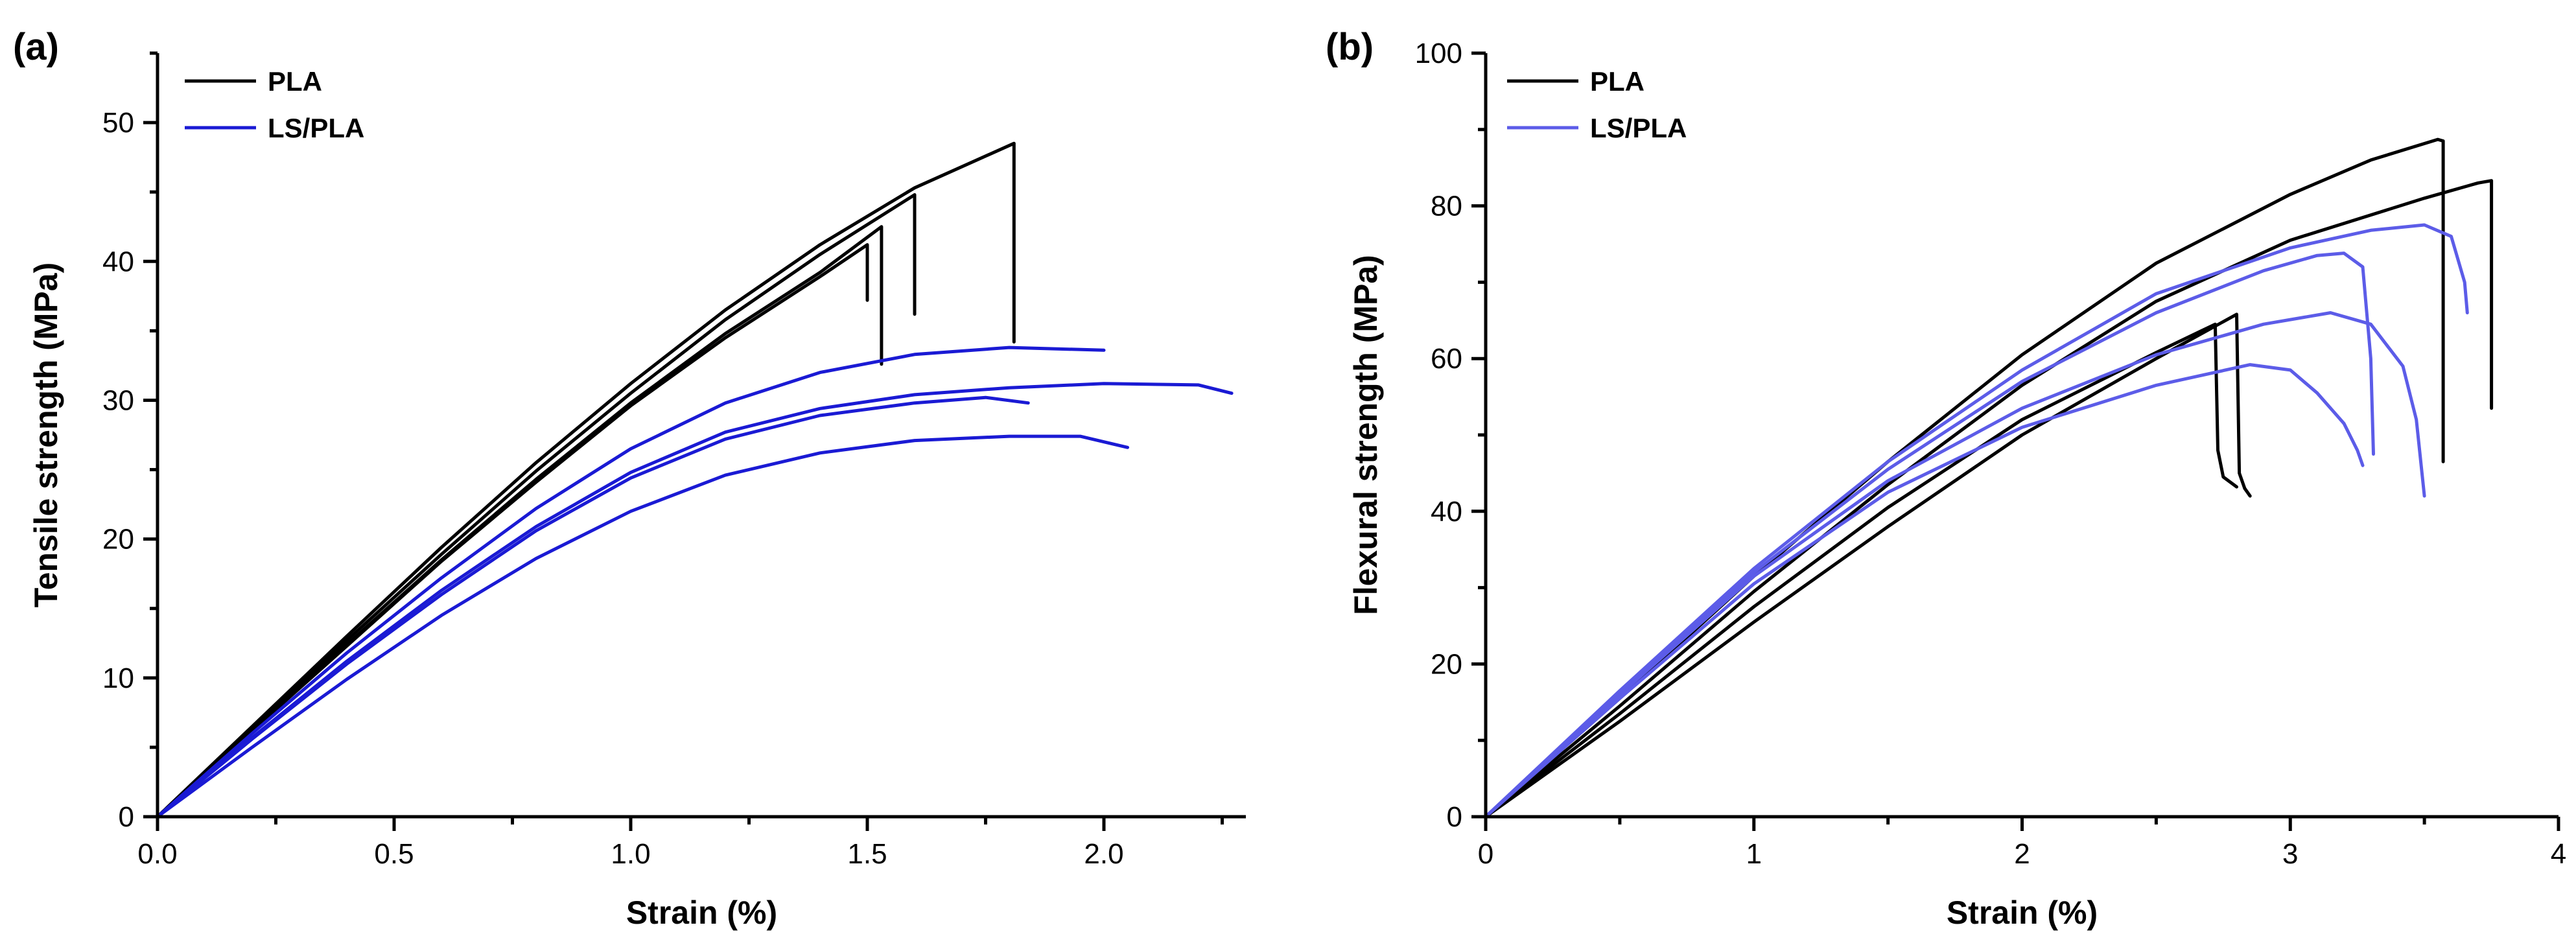  I want to click on x-tick-label: 4, so click(2558, 854).